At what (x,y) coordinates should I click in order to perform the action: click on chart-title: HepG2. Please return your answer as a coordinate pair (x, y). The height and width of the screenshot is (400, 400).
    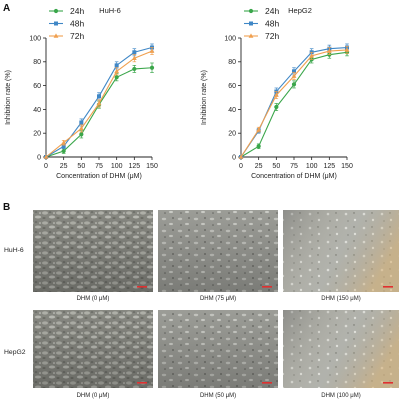
    Looking at the image, I should click on (300, 10).